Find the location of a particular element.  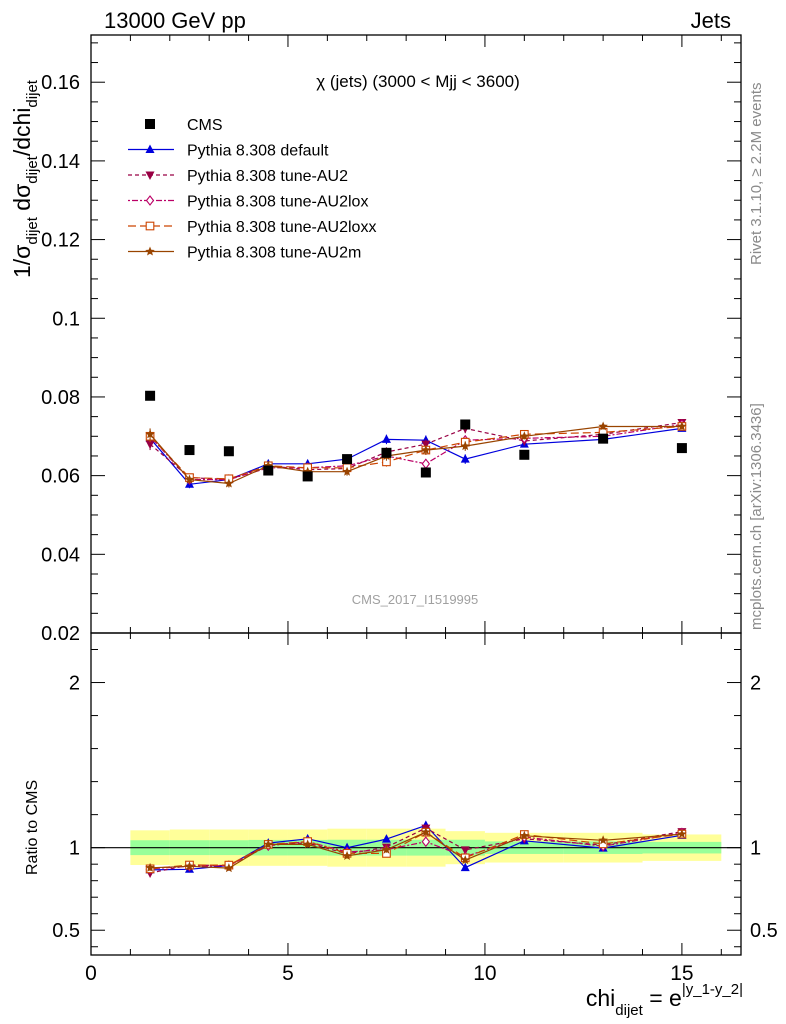

y-tick-label: 0.14 is located at coordinates (60, 162).